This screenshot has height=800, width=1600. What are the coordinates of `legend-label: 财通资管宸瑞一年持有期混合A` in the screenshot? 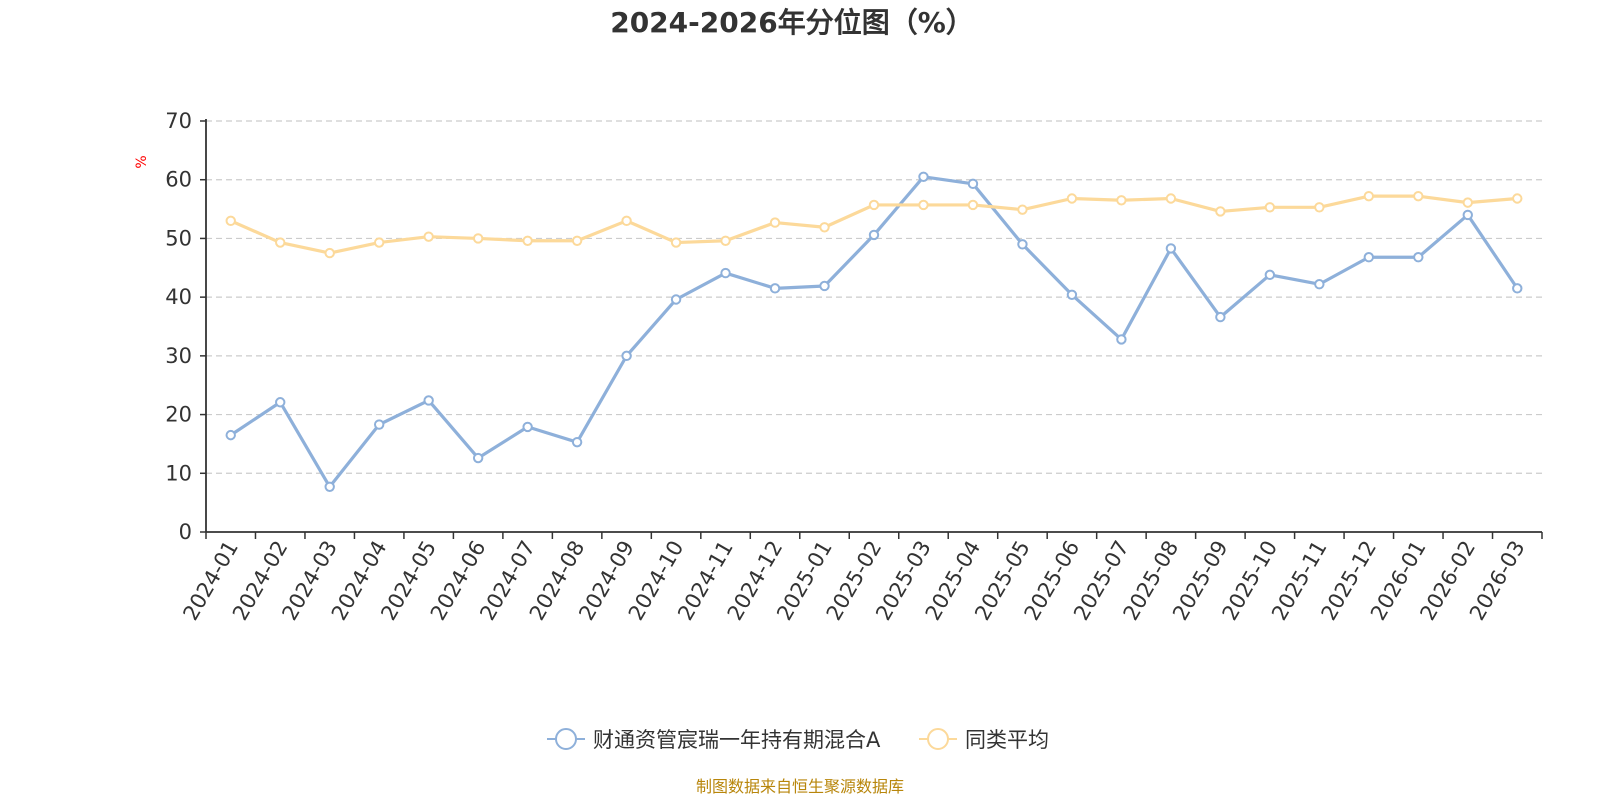 It's located at (737, 740).